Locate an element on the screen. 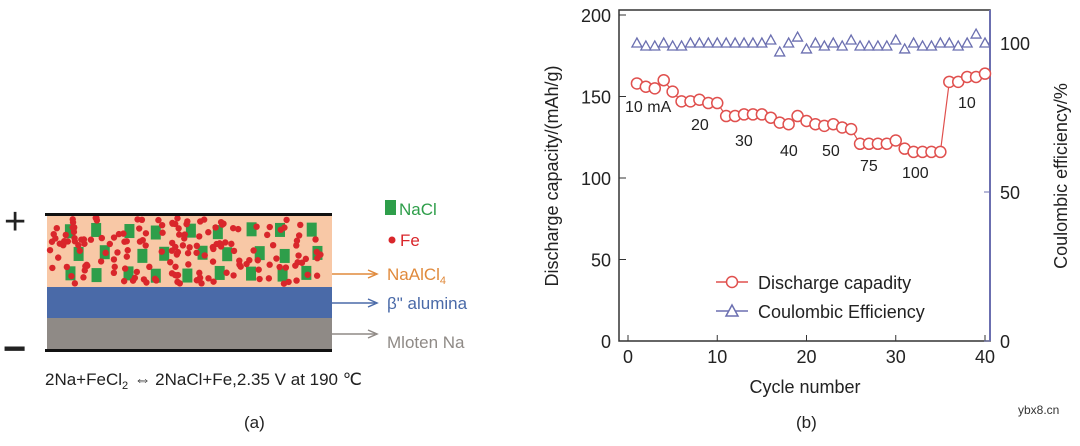 The height and width of the screenshot is (446, 1080). discharge-capacity-series is located at coordinates (811, 113).